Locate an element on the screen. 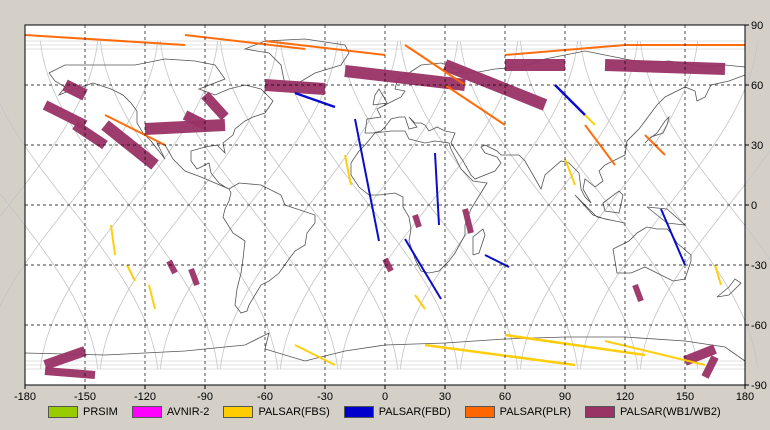 The width and height of the screenshot is (770, 430). legend-item-palsar-plr: PALSAR(PLR) is located at coordinates (517, 412).